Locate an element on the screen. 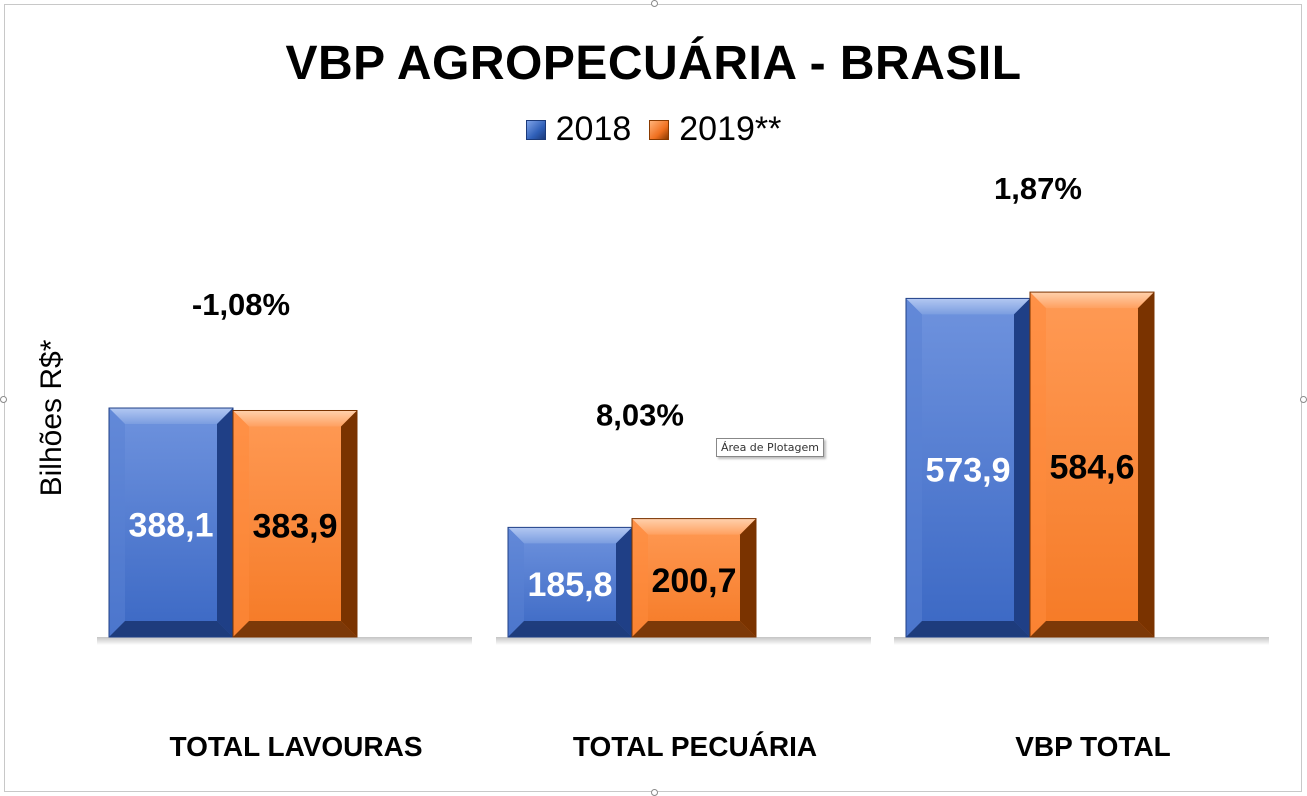  bar-total-lavouras-2018 is located at coordinates (171, 522).